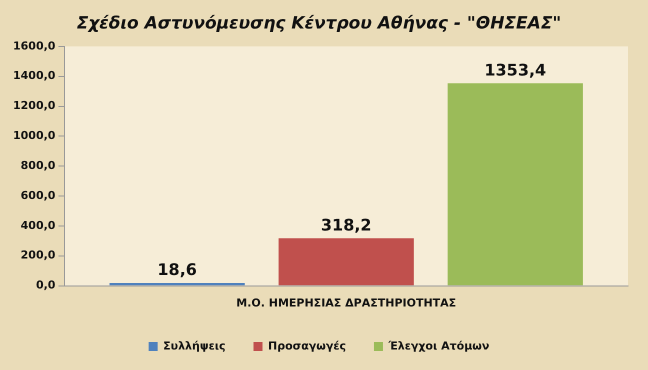 The width and height of the screenshot is (648, 370). Describe the element at coordinates (38, 195) in the screenshot. I see `y-tick-label: 600,0` at that location.